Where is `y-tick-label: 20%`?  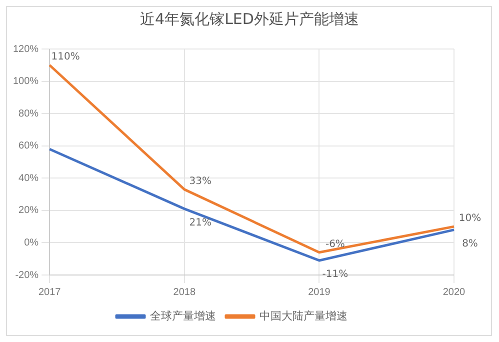
y-tick-label: 20% is located at coordinates (28, 210).